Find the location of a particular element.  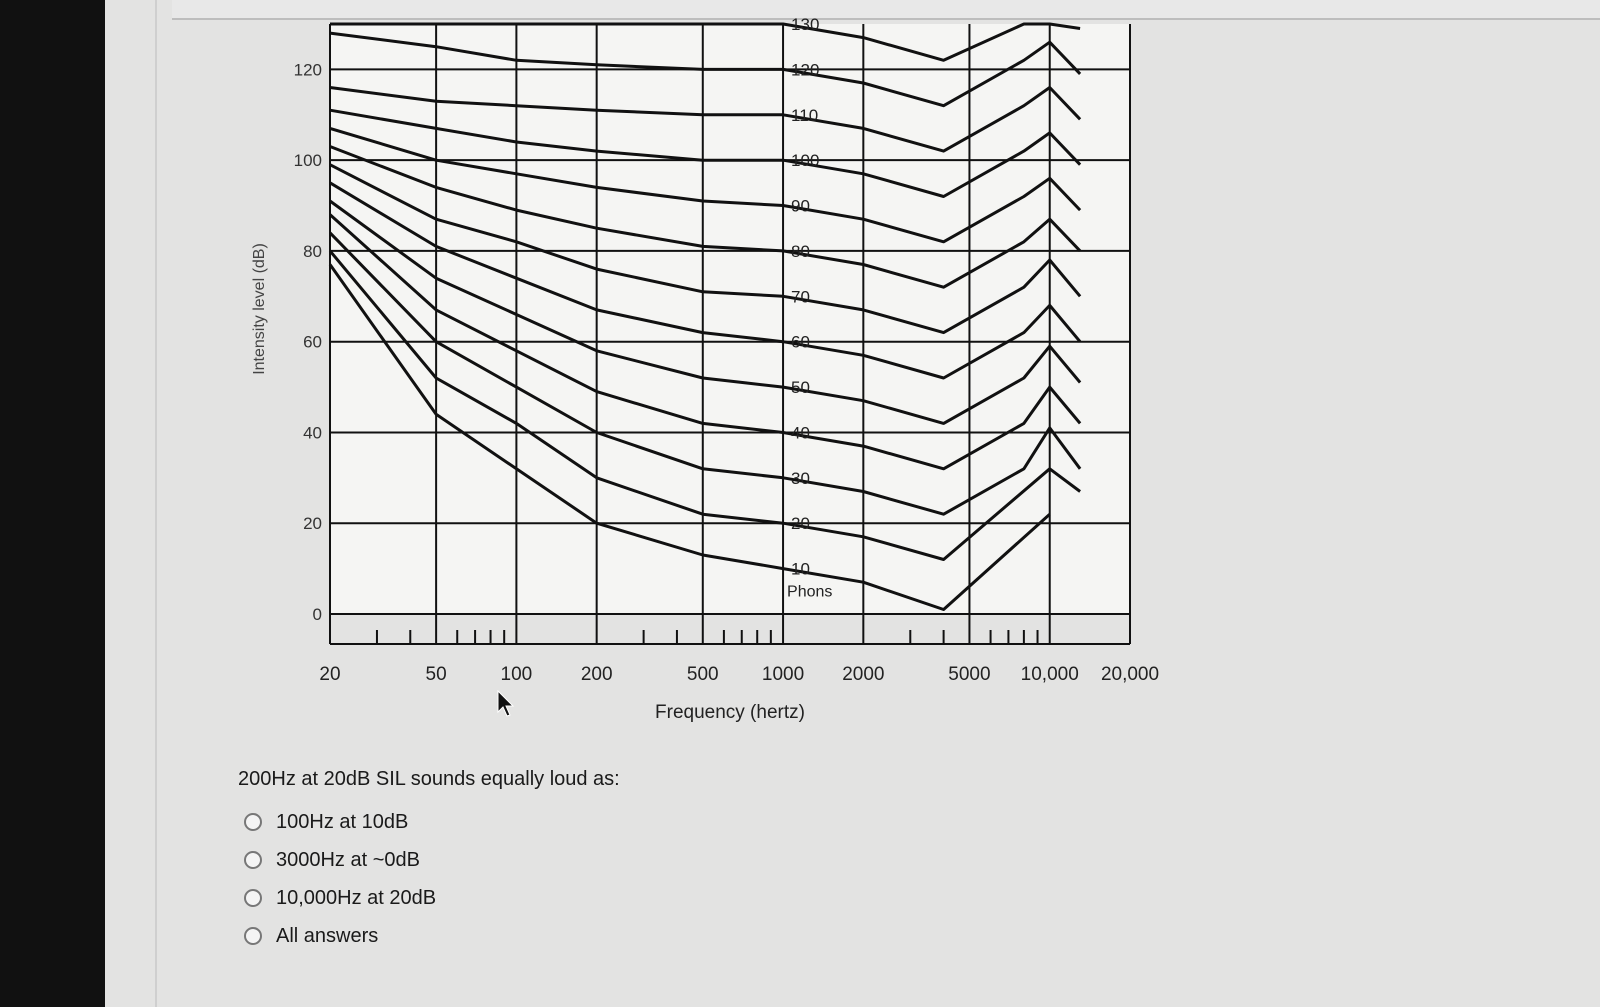

y-tick-label: 0 is located at coordinates (317, 614).